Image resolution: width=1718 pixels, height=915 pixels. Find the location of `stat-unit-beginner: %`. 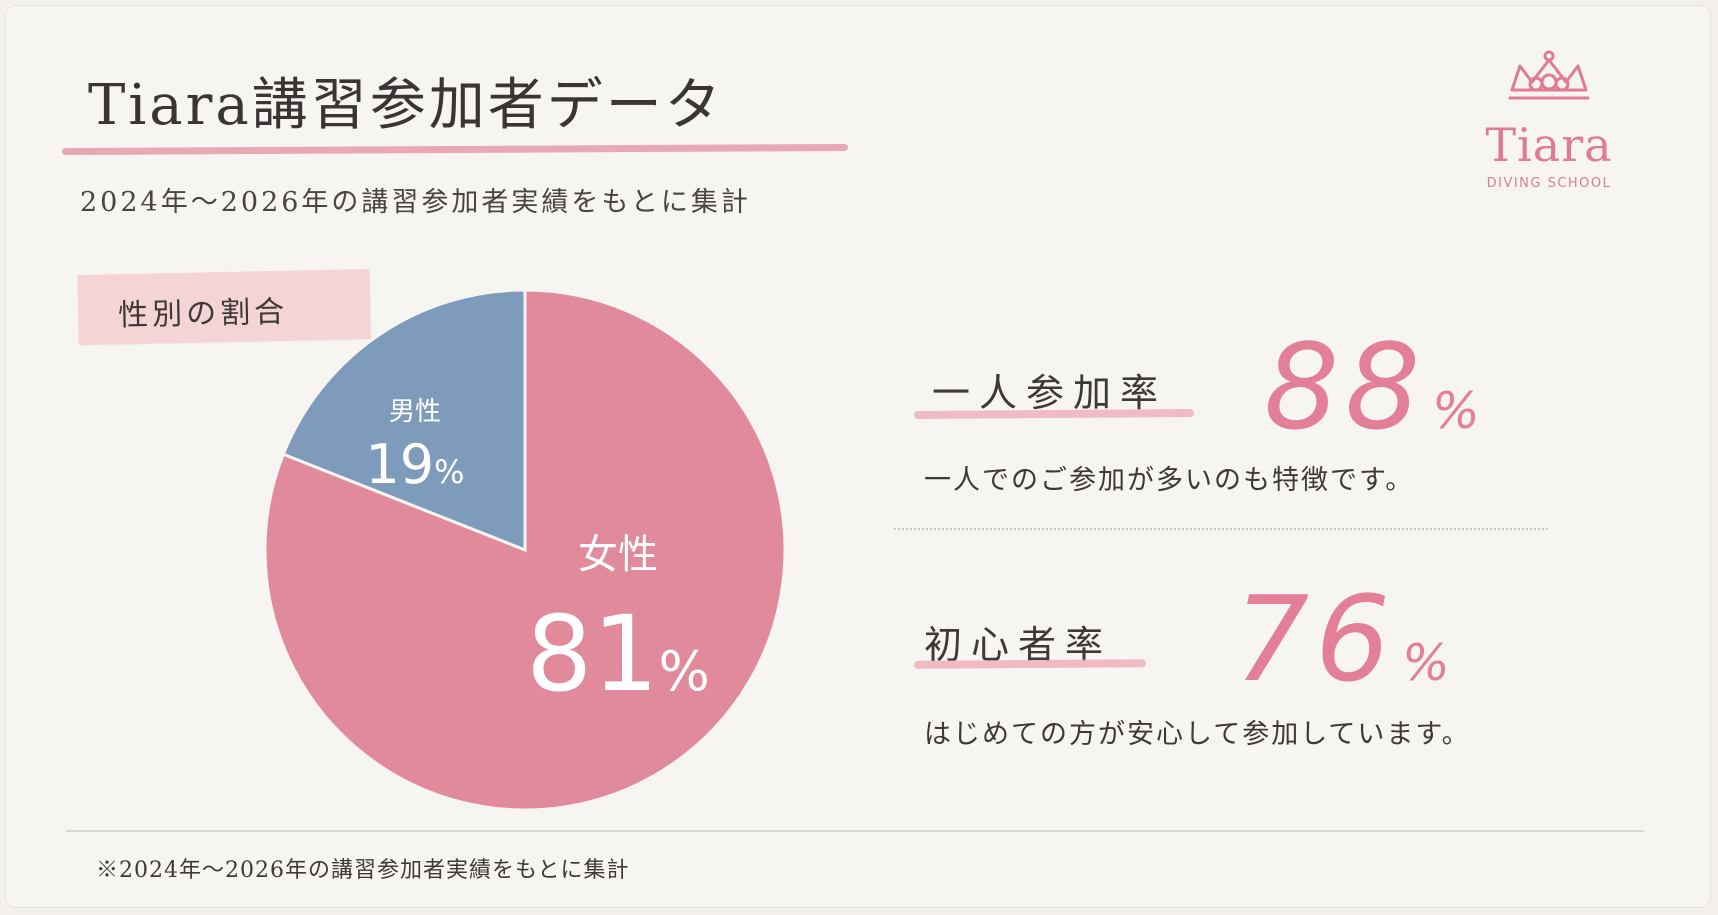

stat-unit-beginner: % is located at coordinates (1426, 663).